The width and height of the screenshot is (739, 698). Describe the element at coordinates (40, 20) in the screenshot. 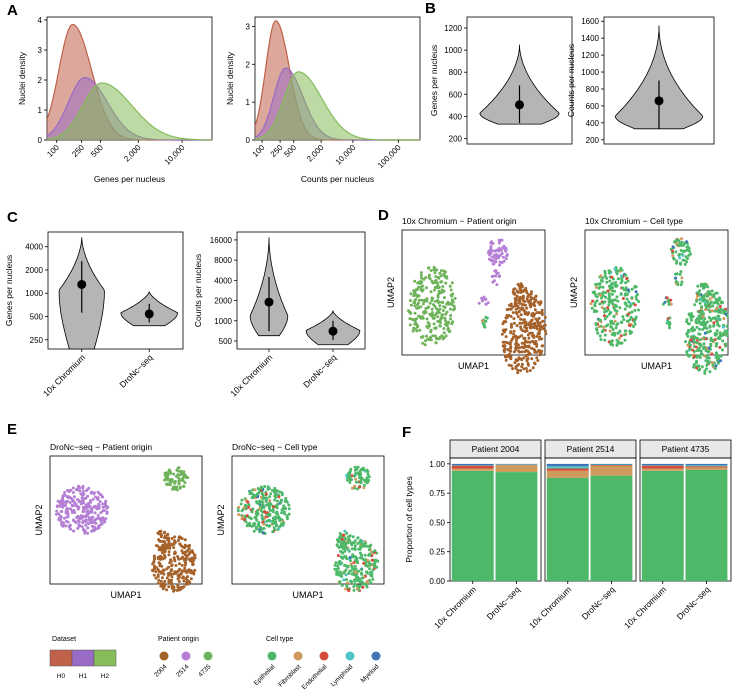

I see `y-tick-label: 4` at that location.